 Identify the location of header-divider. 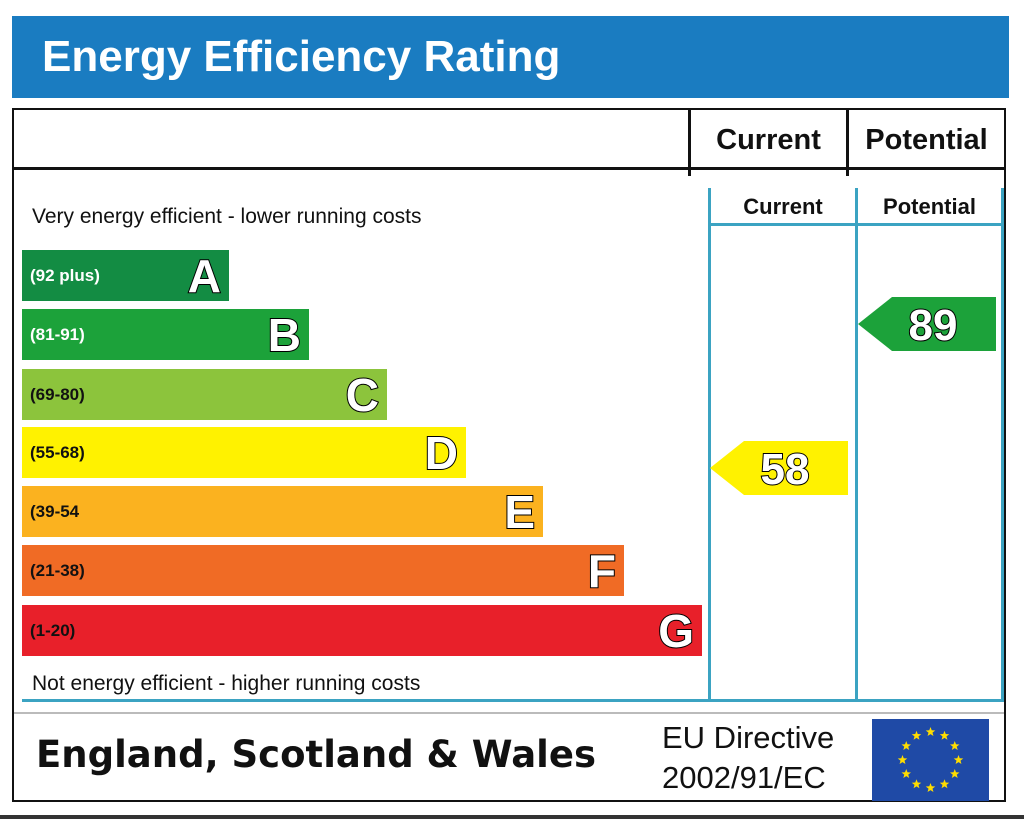
(509, 168).